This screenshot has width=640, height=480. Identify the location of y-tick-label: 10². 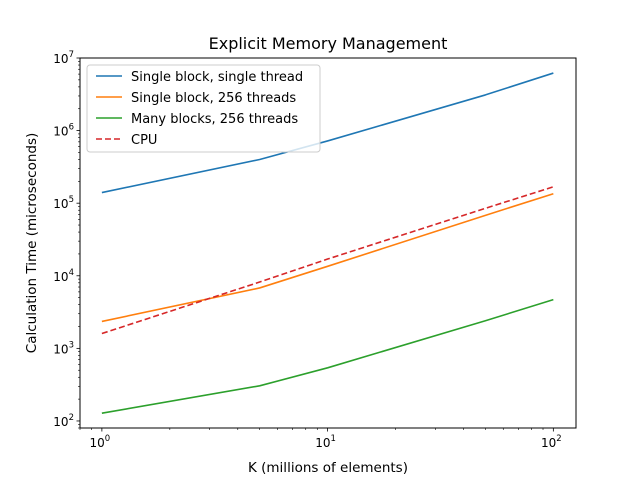
(63, 421).